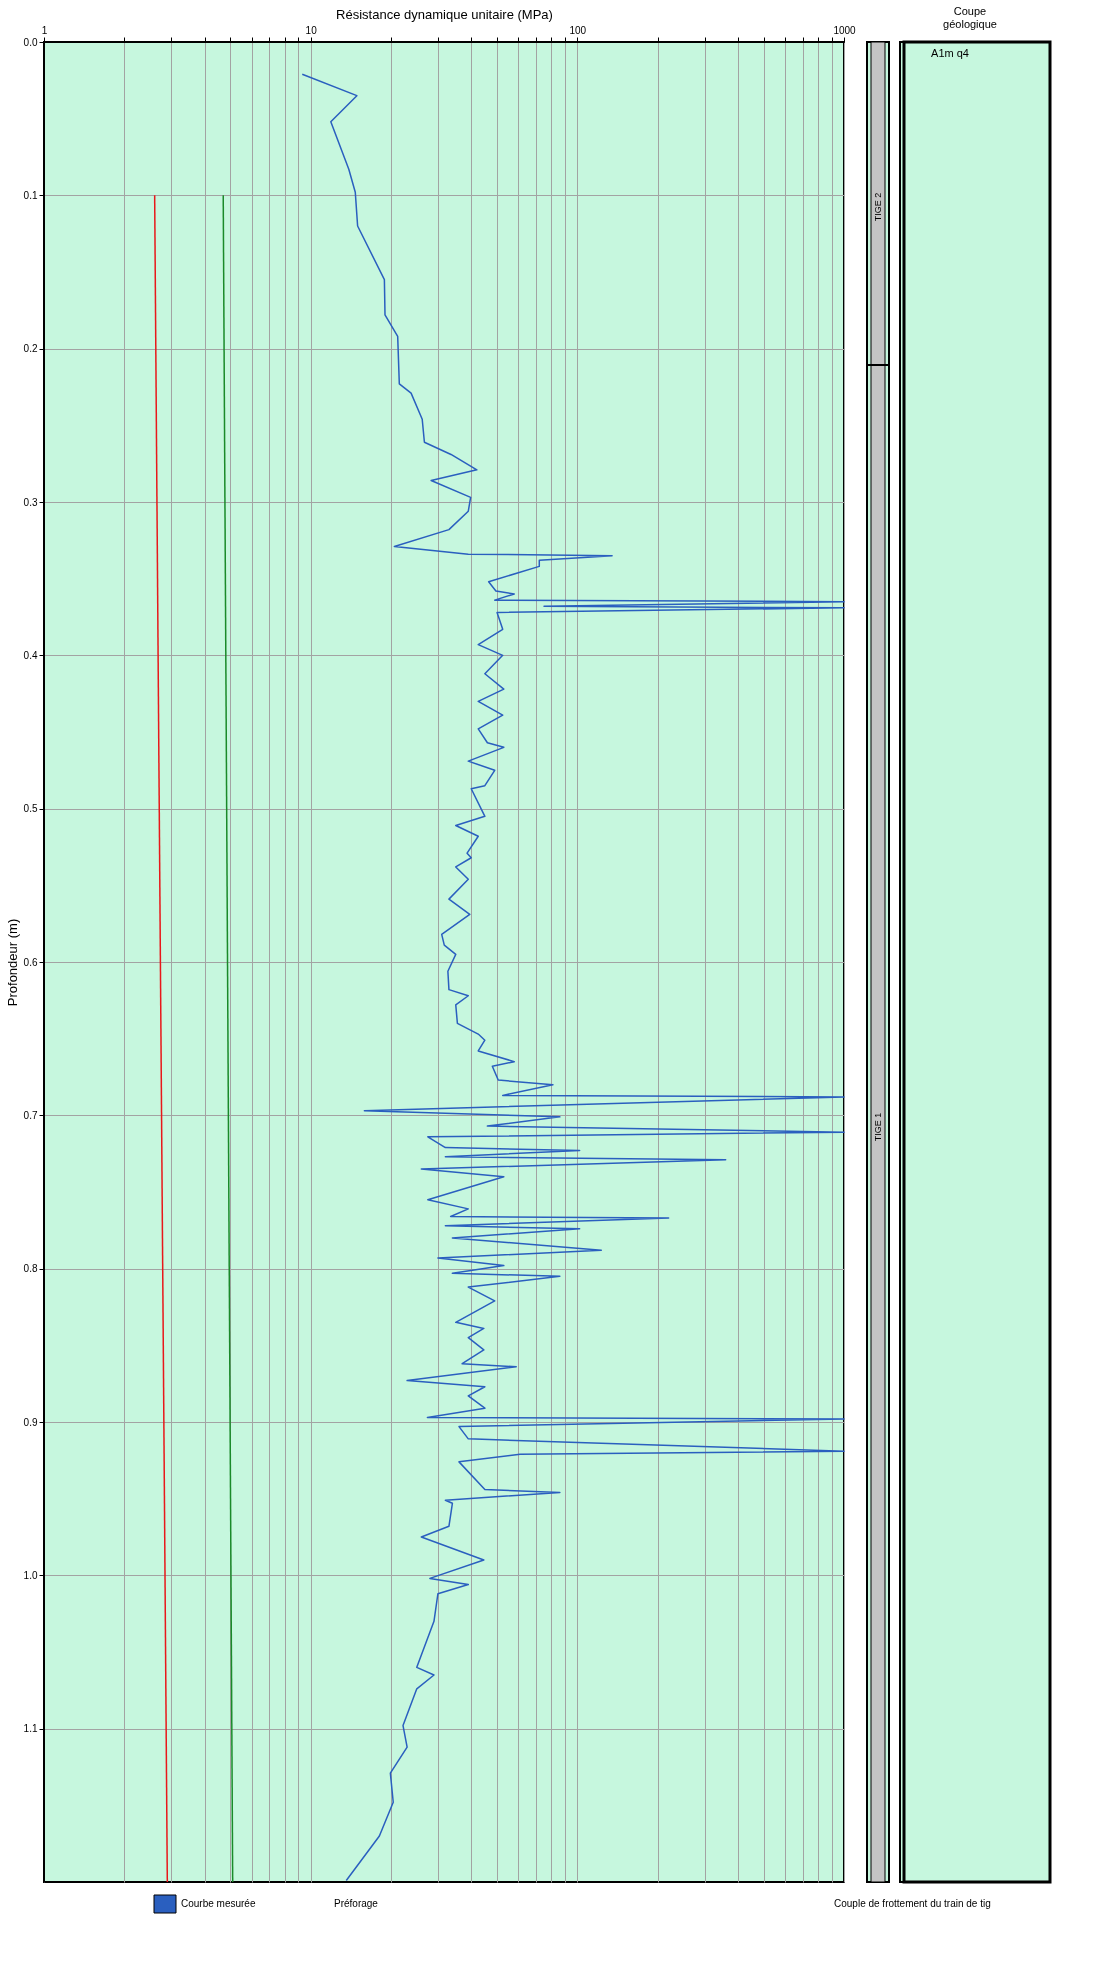  What do you see at coordinates (30, 655) in the screenshot?
I see `y-tick-label: 0.4` at bounding box center [30, 655].